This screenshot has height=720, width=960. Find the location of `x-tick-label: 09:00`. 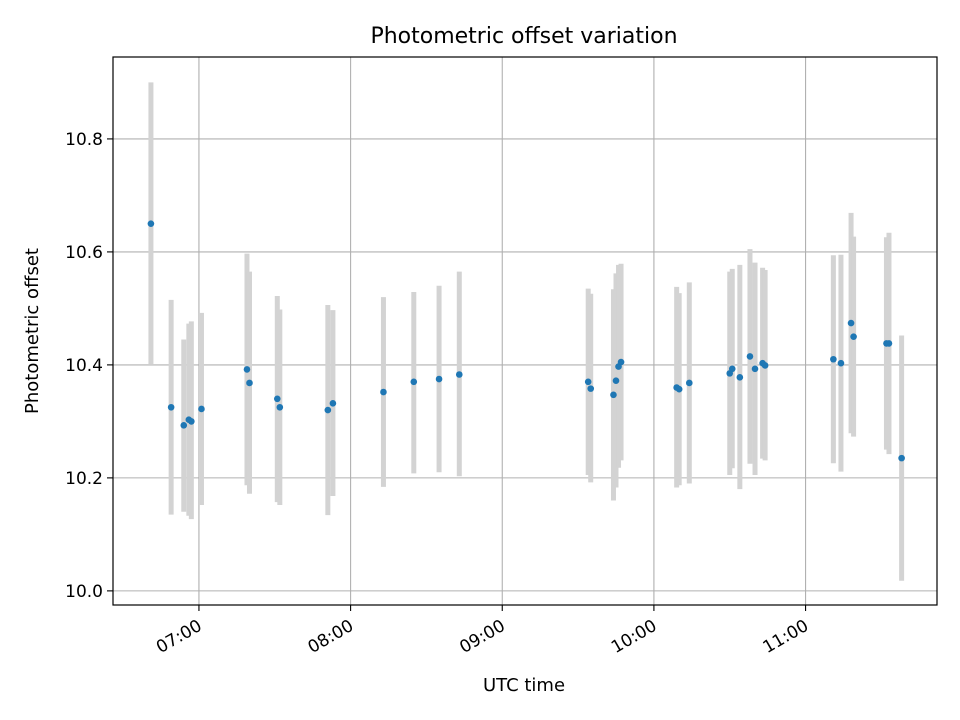

x-tick-label: 09:00 is located at coordinates (482, 637).